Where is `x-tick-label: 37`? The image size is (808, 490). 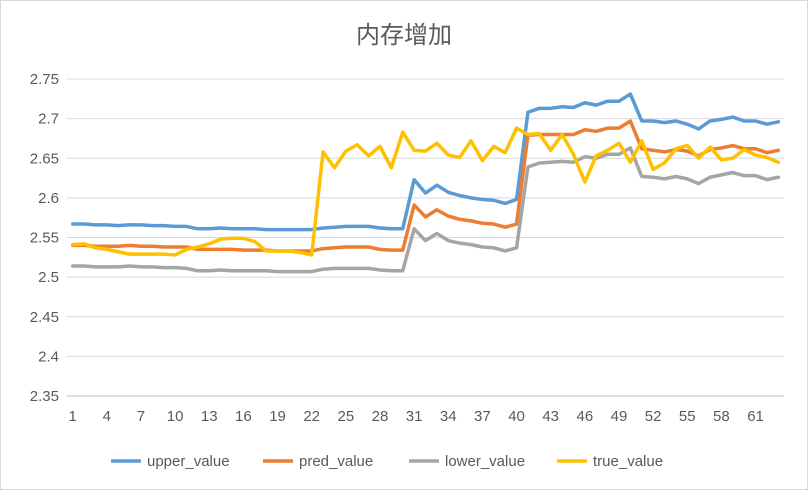 x-tick-label: 37 is located at coordinates (482, 416).